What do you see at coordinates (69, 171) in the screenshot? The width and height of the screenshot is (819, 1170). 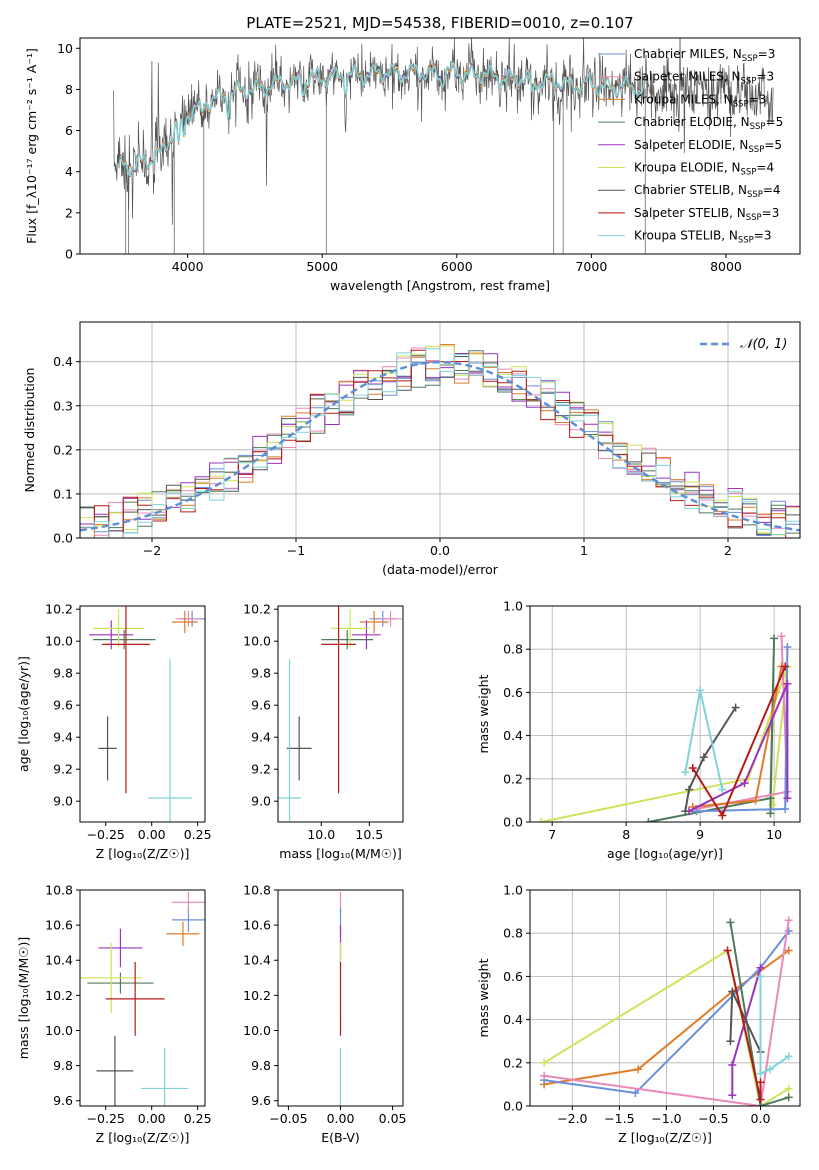 I see `y-tick-label: 4` at bounding box center [69, 171].